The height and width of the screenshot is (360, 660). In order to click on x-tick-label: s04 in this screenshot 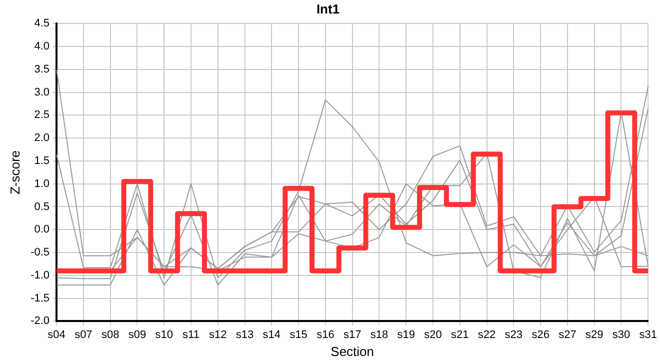, I will do `click(57, 334)`.